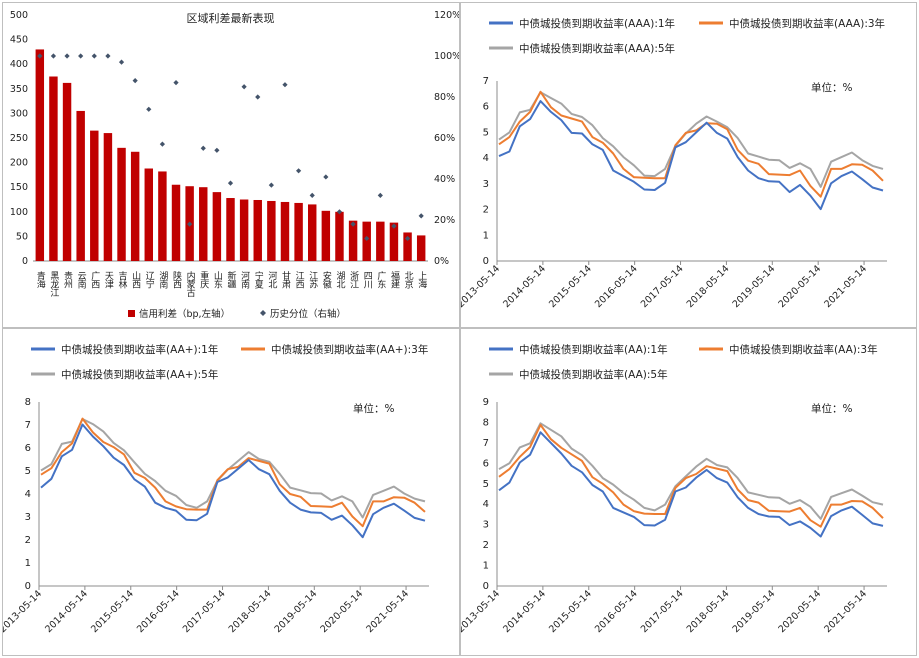  I want to click on x-category-label: 湖北, so click(339, 280).